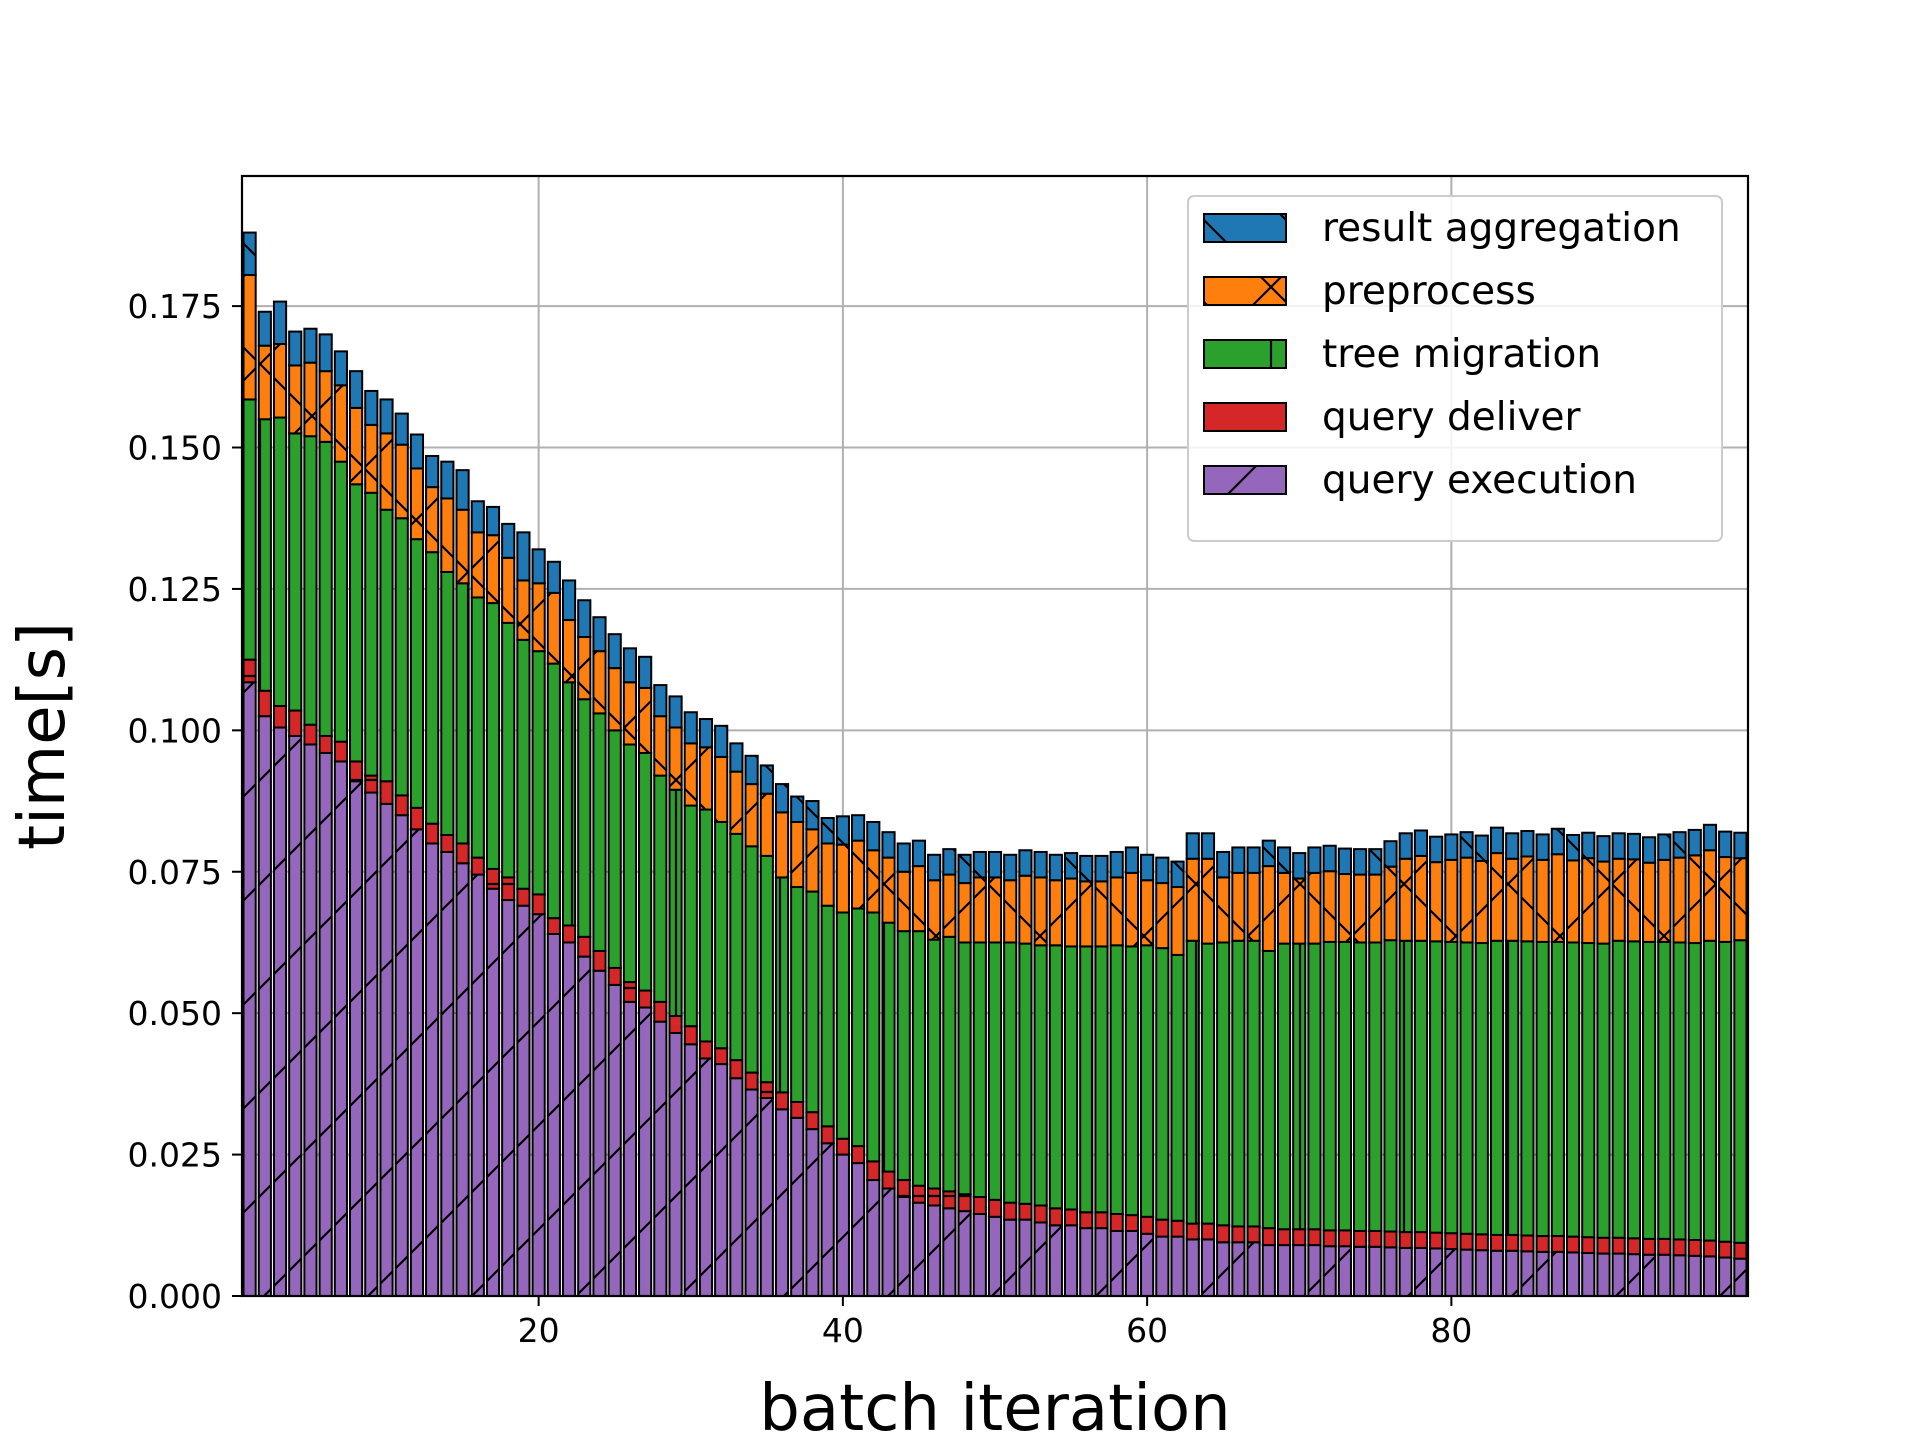 Image resolution: width=1920 pixels, height=1440 pixels. What do you see at coordinates (1455, 368) in the screenshot?
I see `legend-box` at bounding box center [1455, 368].